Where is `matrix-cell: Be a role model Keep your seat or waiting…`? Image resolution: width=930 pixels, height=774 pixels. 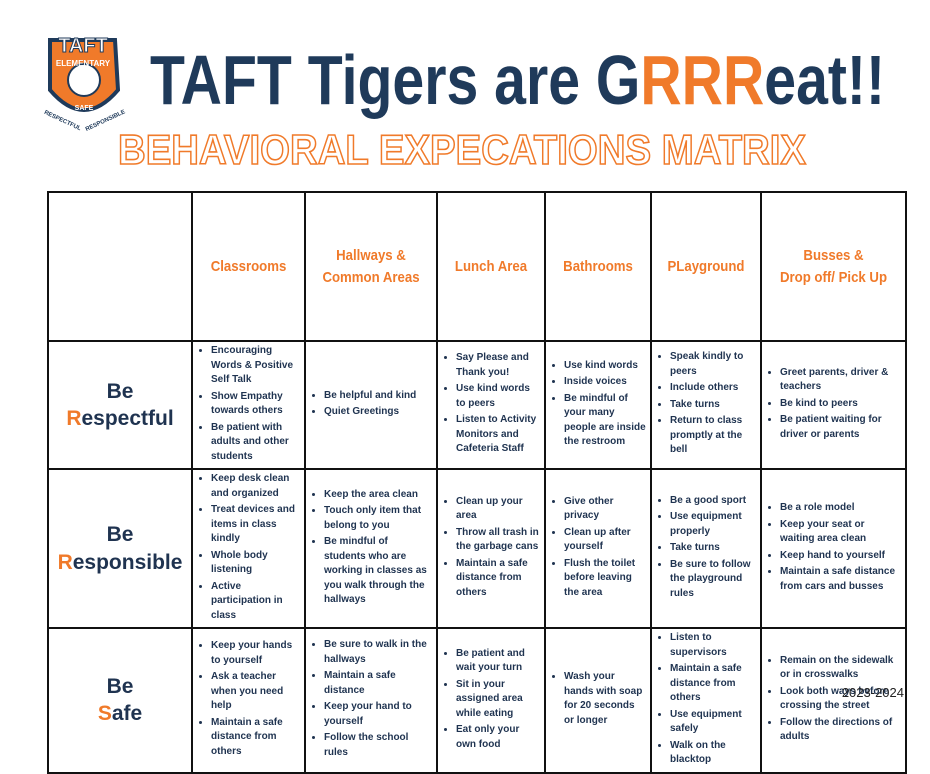 matrix-cell: Be a role model Keep your seat or waiting… is located at coordinates (833, 548).